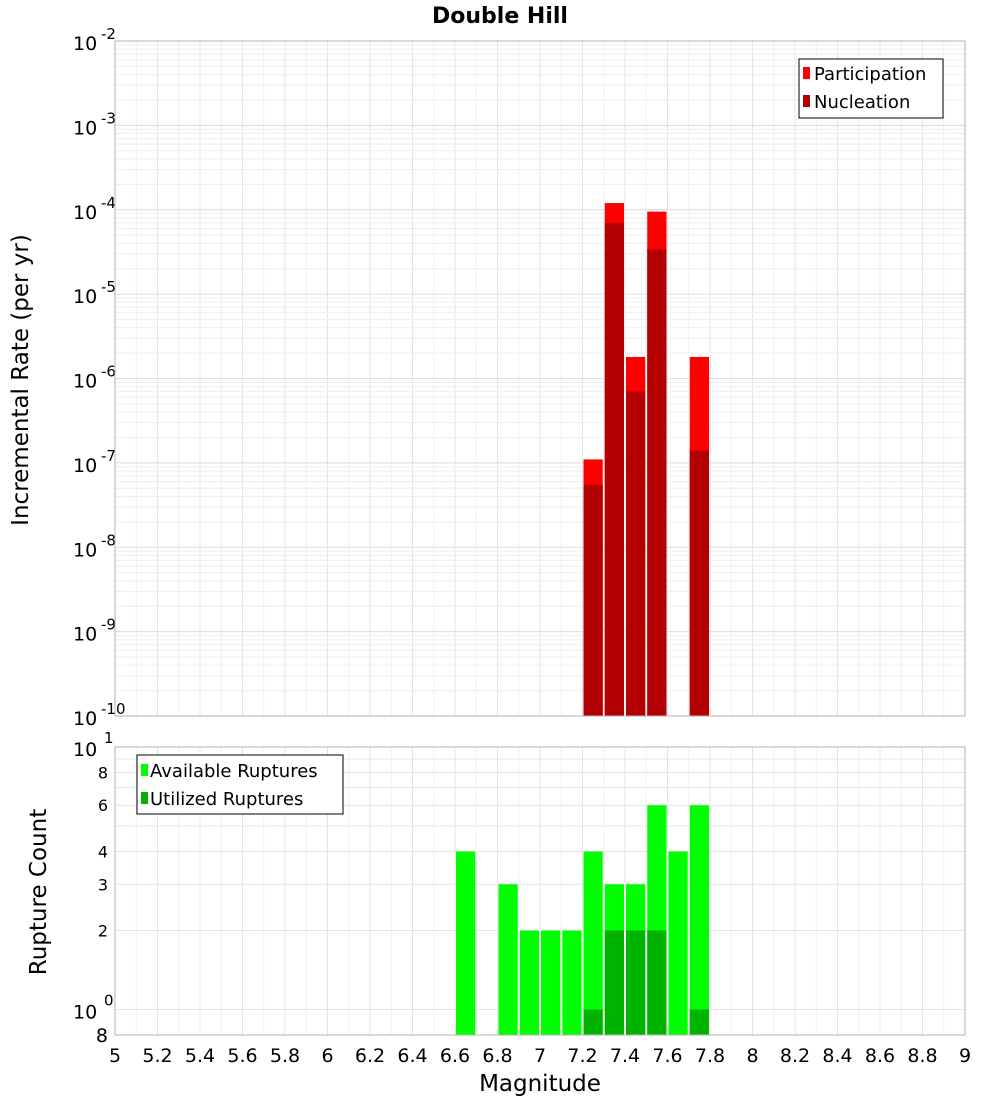  What do you see at coordinates (870, 74) in the screenshot?
I see `legend-label-participation: Participation` at bounding box center [870, 74].